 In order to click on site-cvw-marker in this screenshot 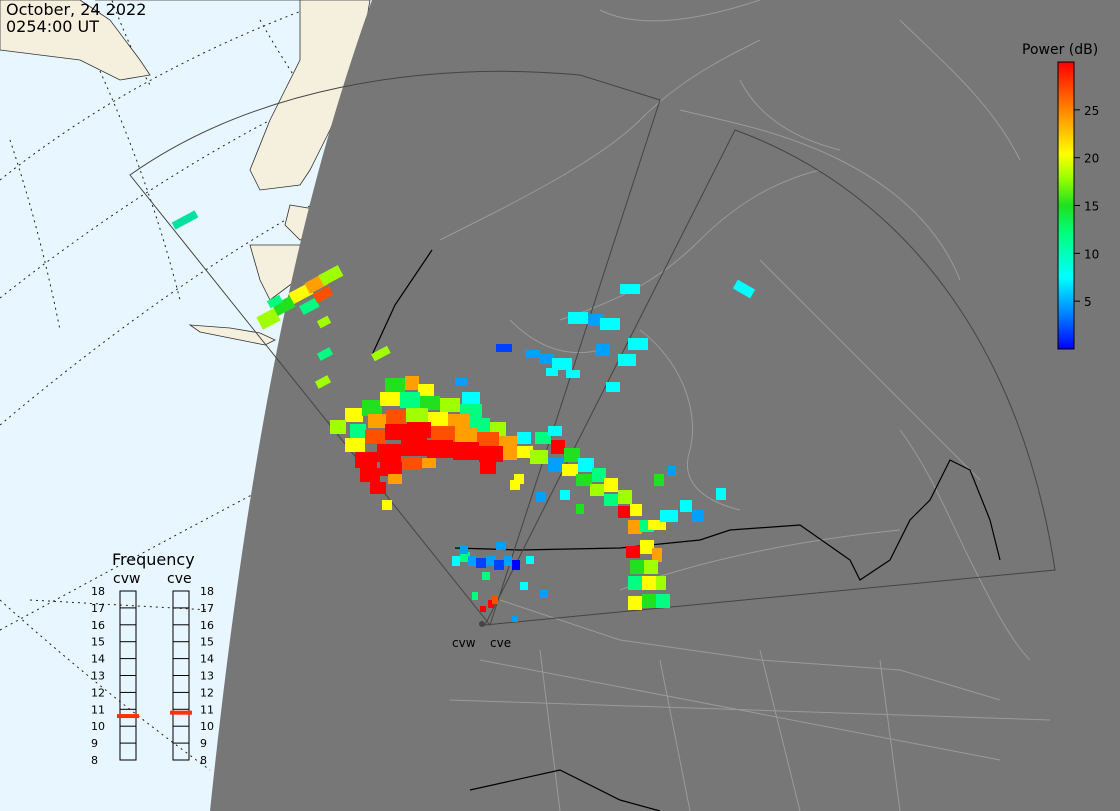, I will do `click(482, 624)`.